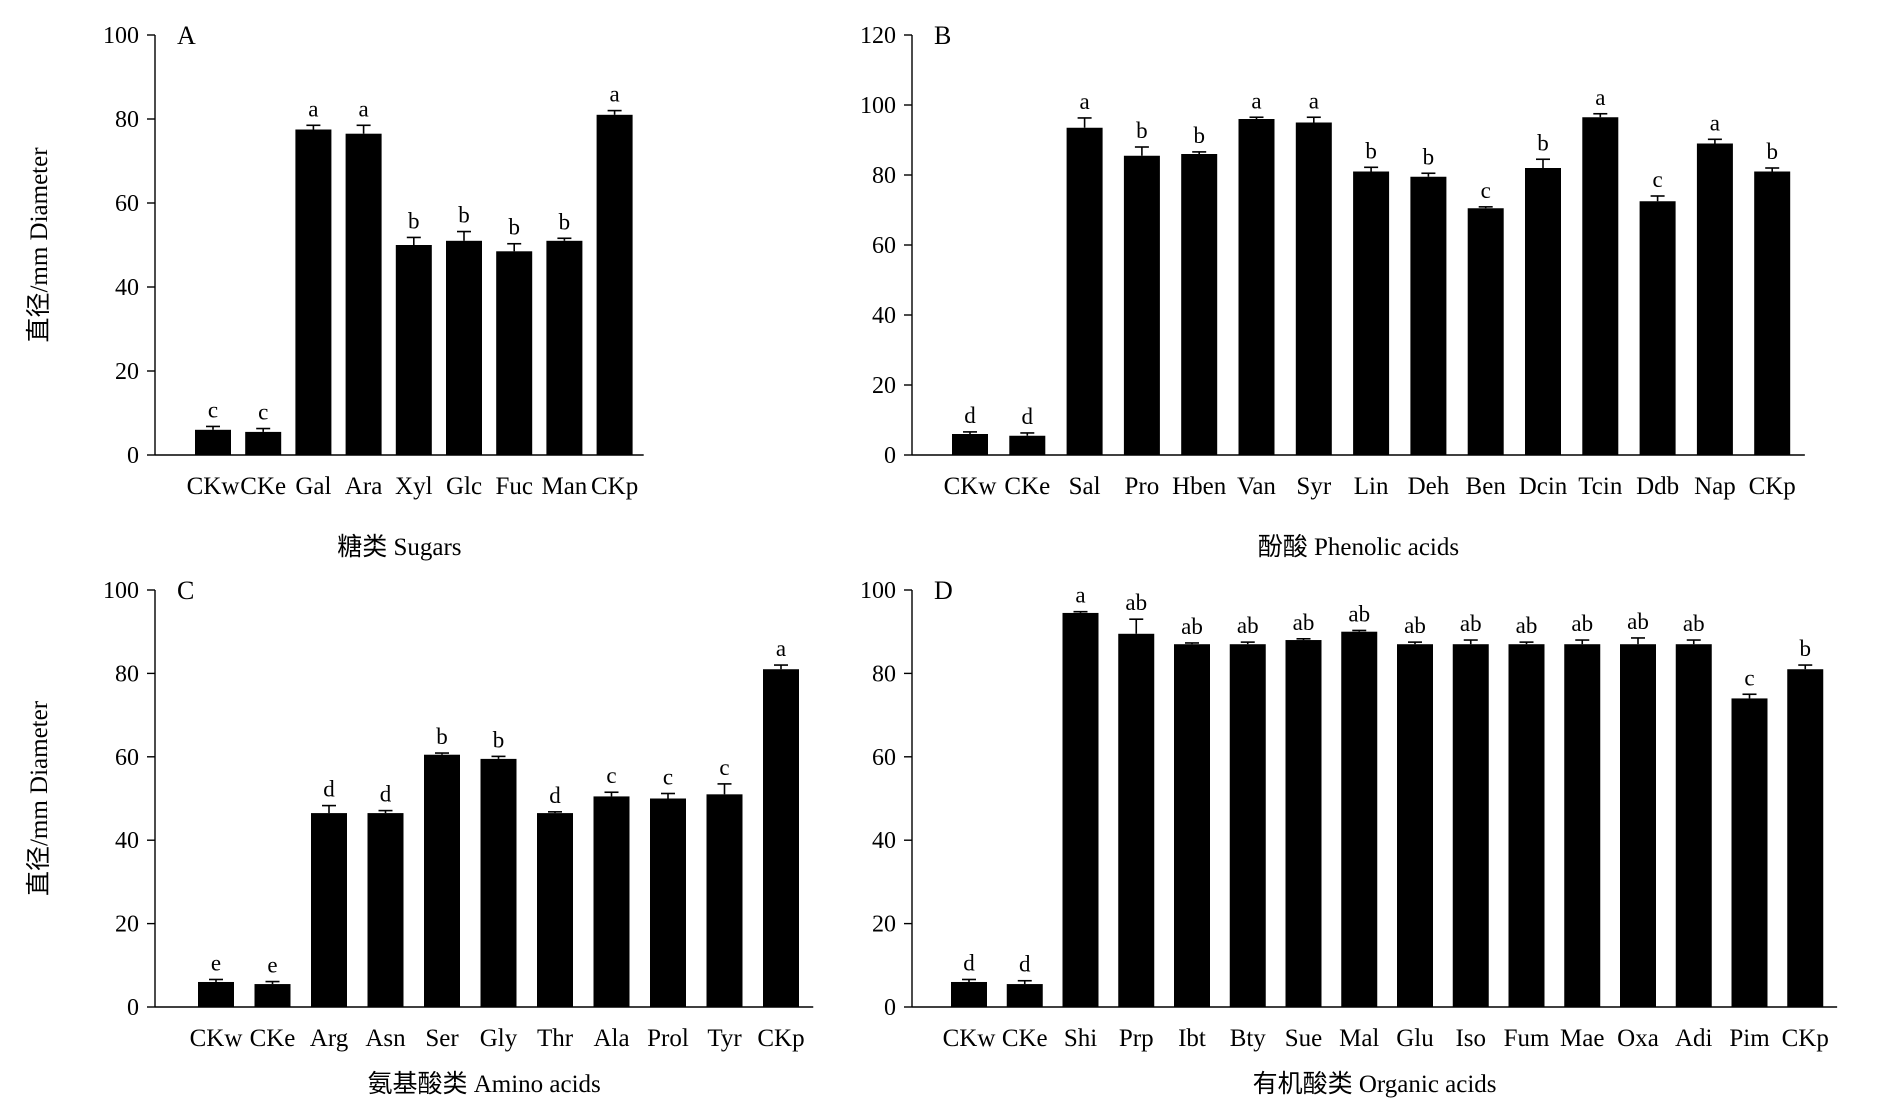 The image size is (1890, 1117). I want to click on panel-label: D, so click(943, 590).